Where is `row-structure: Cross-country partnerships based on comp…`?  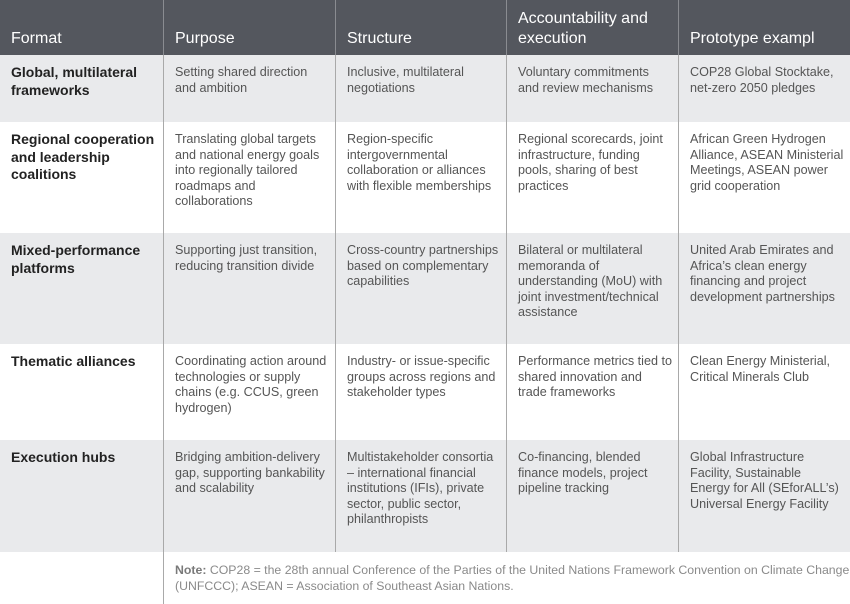 row-structure: Cross-country partnerships based on comp… is located at coordinates (420, 288).